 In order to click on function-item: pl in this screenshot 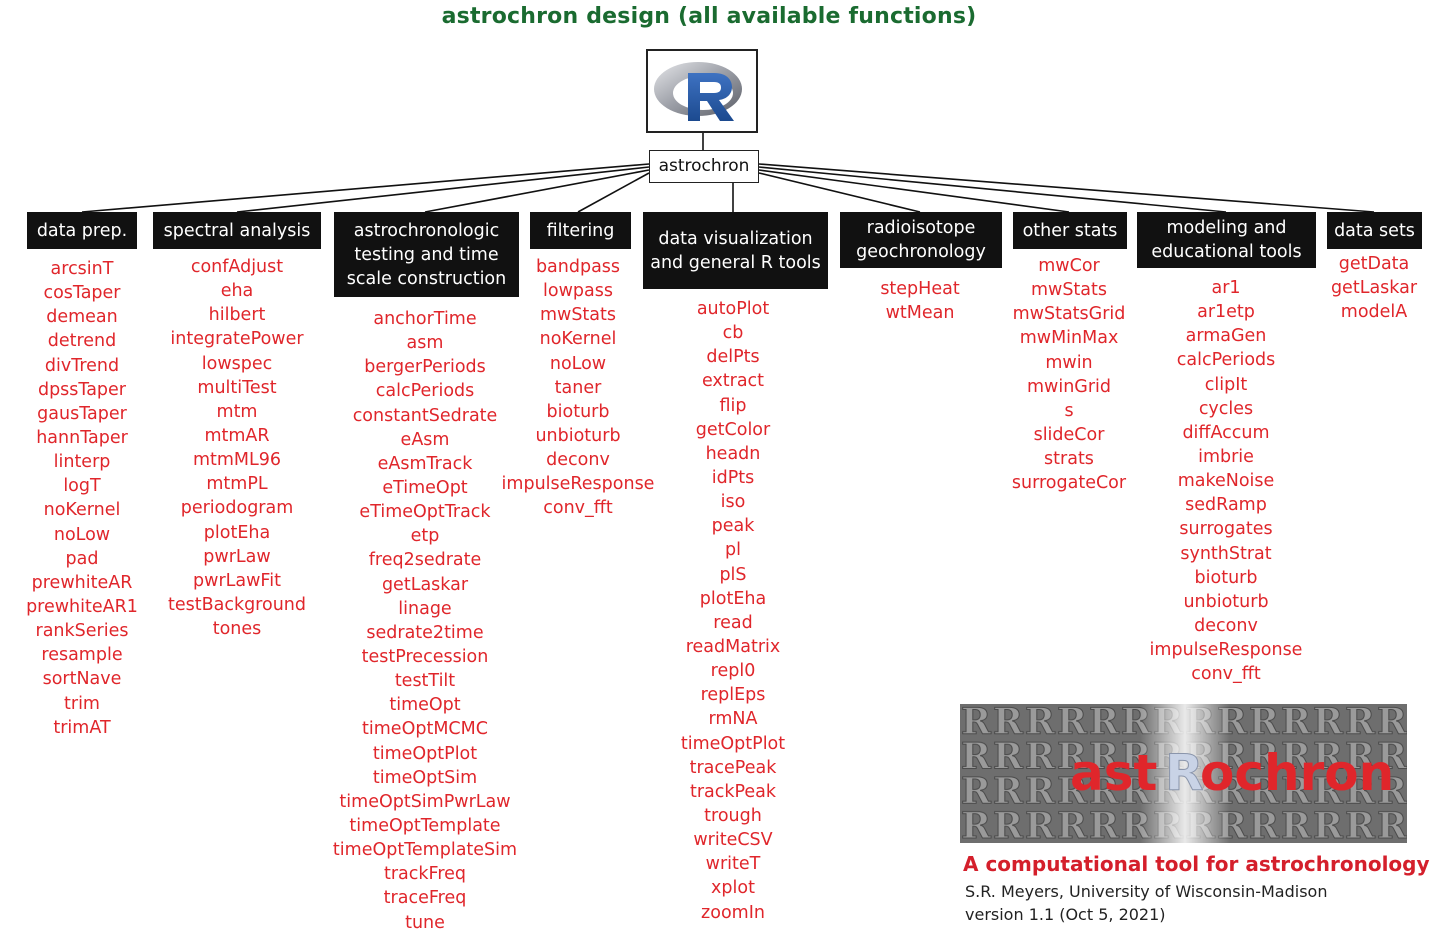, I will do `click(733, 550)`.